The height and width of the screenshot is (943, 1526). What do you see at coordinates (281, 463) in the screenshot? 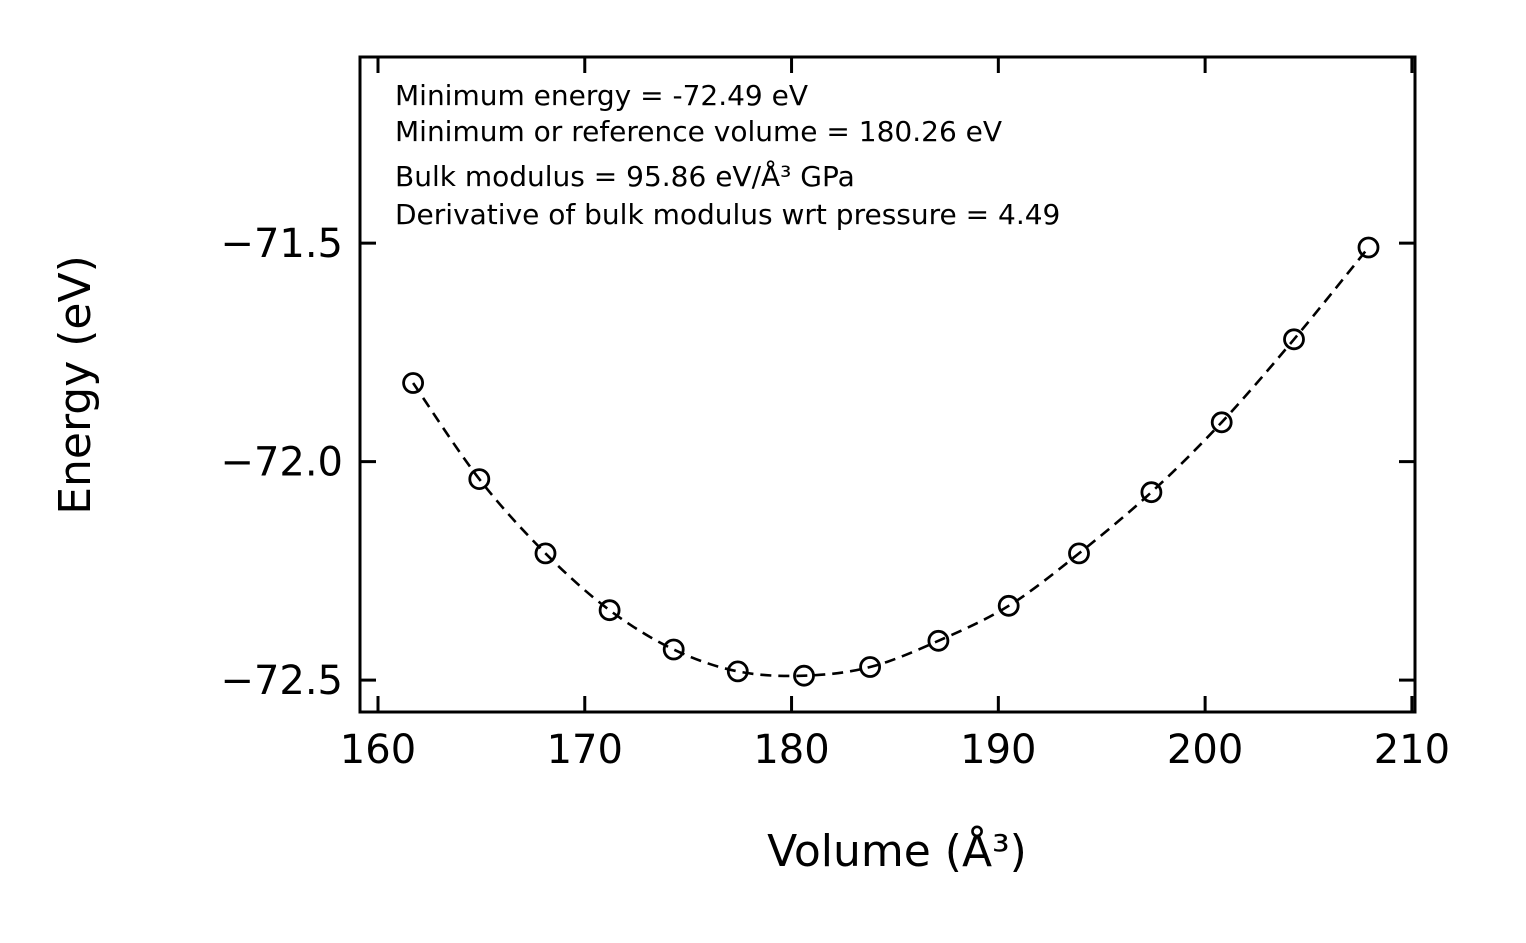
I see `y-tick-label: −72.0` at bounding box center [281, 463].